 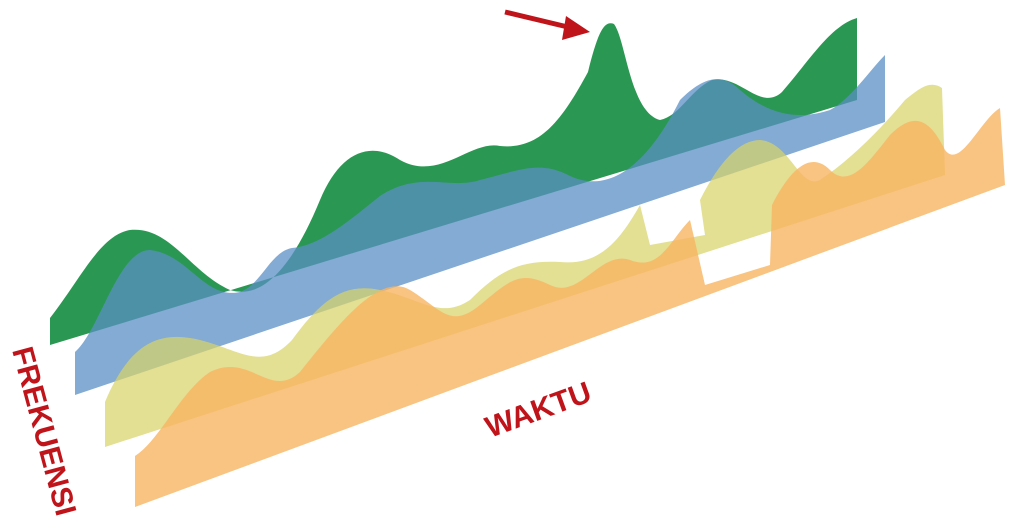 I want to click on arrow-shaft, so click(x=538, y=20).